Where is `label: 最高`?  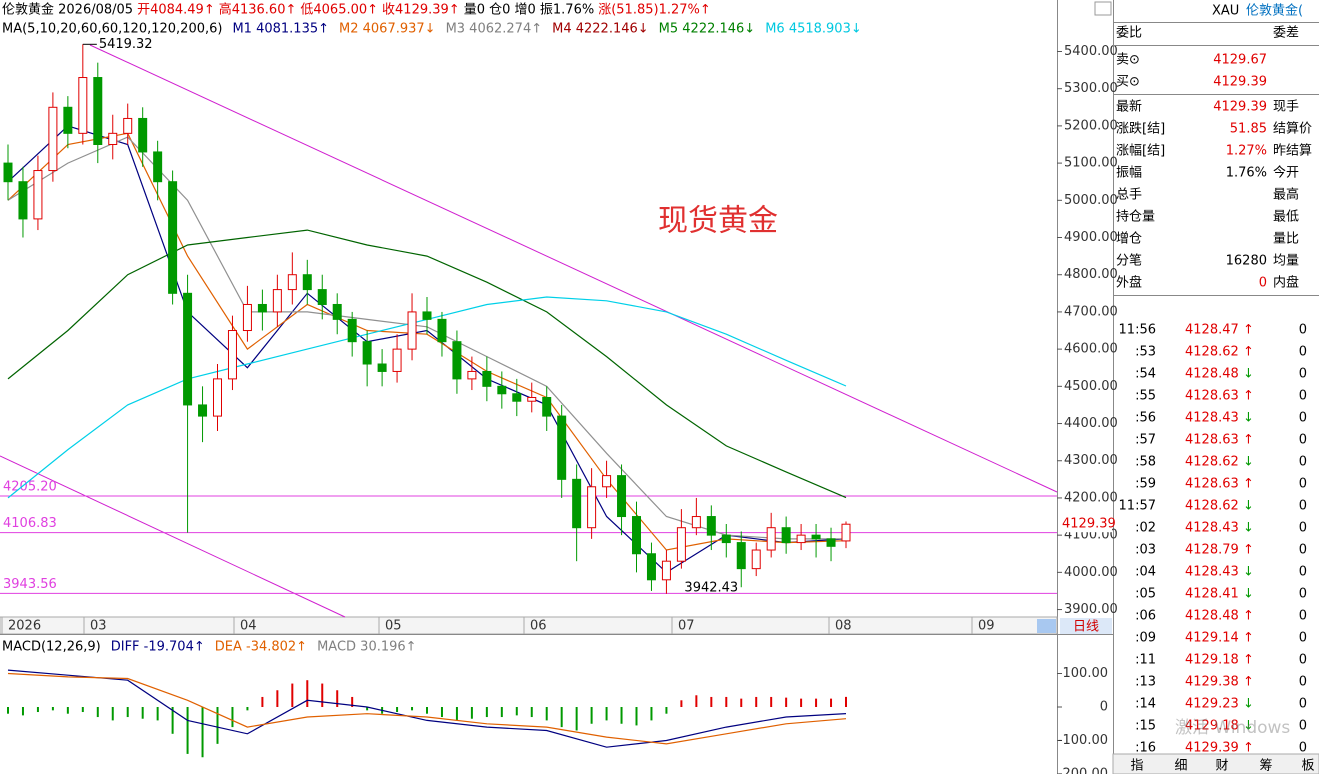 label: 最高 is located at coordinates (1286, 195).